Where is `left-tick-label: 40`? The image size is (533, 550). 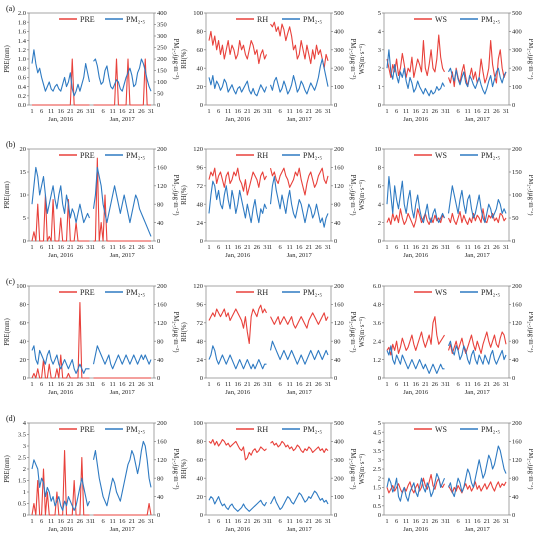 left-tick-label: 40 is located at coordinates (200, 478).